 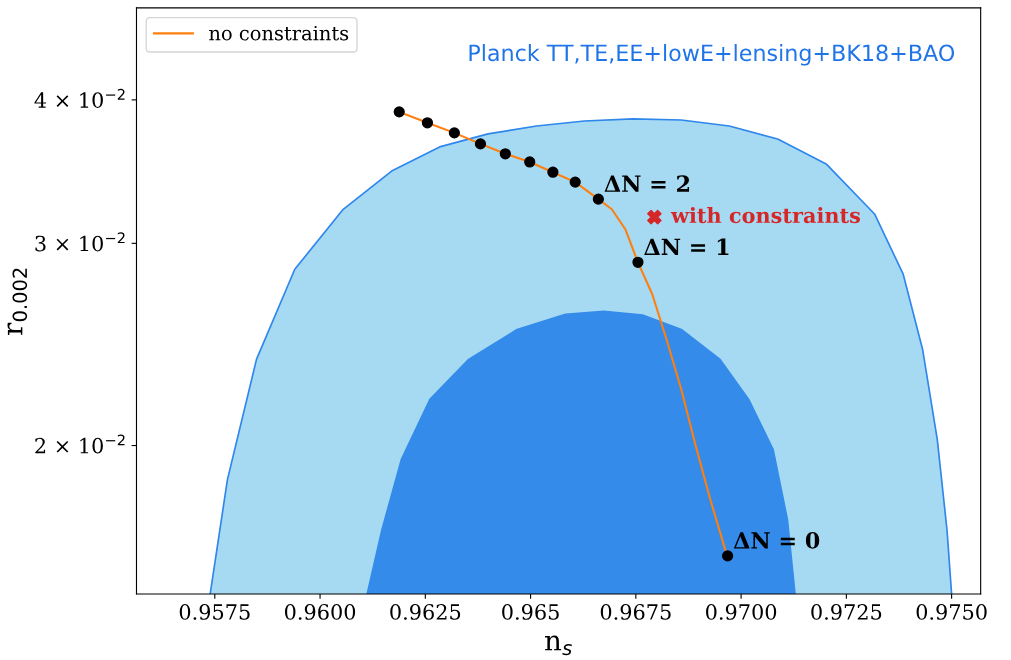 What do you see at coordinates (776, 540) in the screenshot?
I see `annotation: ΔN = 0` at bounding box center [776, 540].